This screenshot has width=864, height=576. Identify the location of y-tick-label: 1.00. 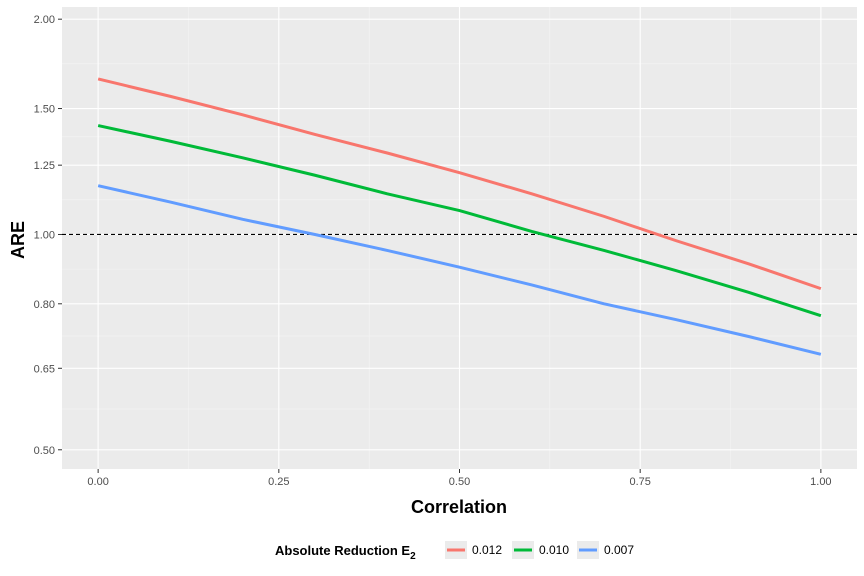
(44, 235).